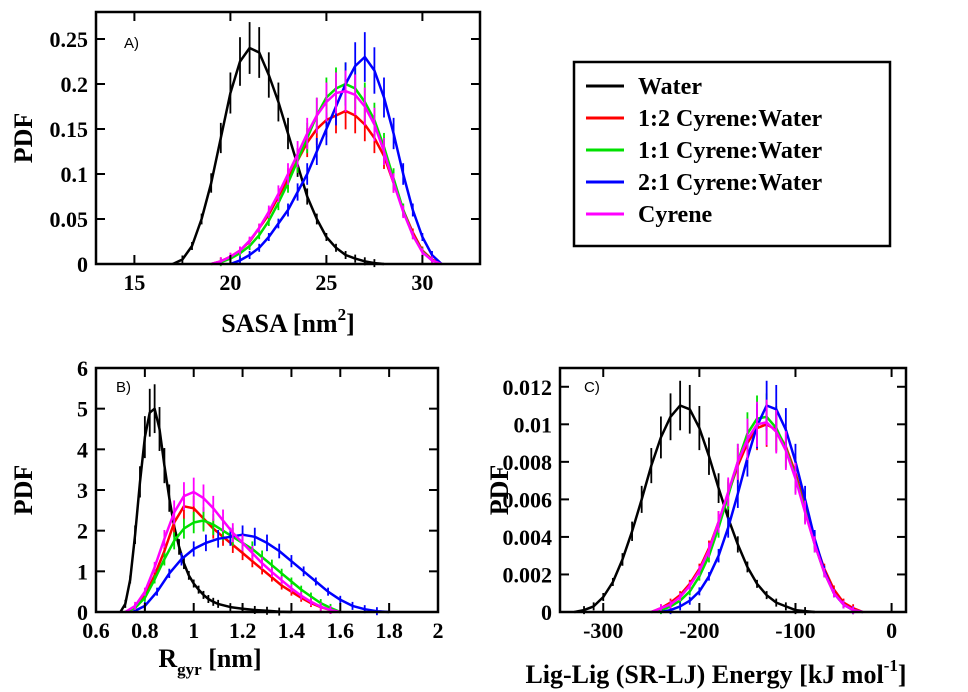 The height and width of the screenshot is (692, 968). Describe the element at coordinates (23, 138) in the screenshot. I see `panel-a-ylabel: PDF` at that location.